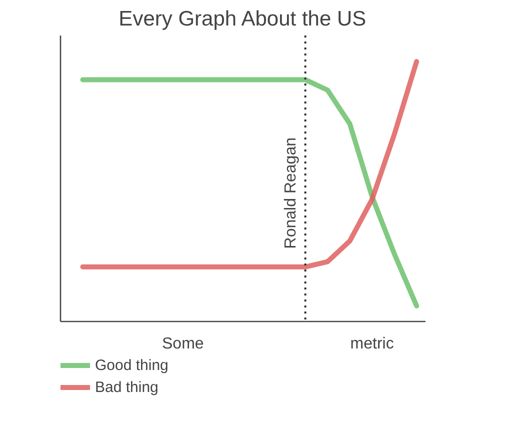  I want to click on legend-label: Good thing, so click(131, 365).